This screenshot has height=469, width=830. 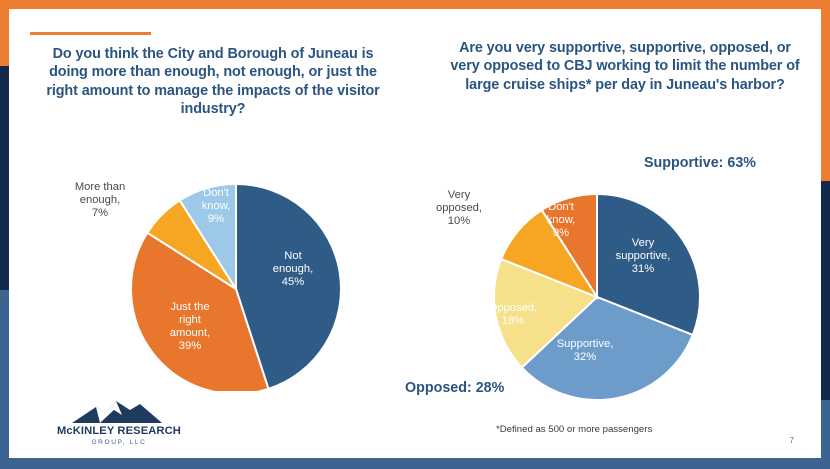 What do you see at coordinates (574, 429) in the screenshot?
I see `footnote-cruise-ship-definition: *Defined as 500 or more passengers` at bounding box center [574, 429].